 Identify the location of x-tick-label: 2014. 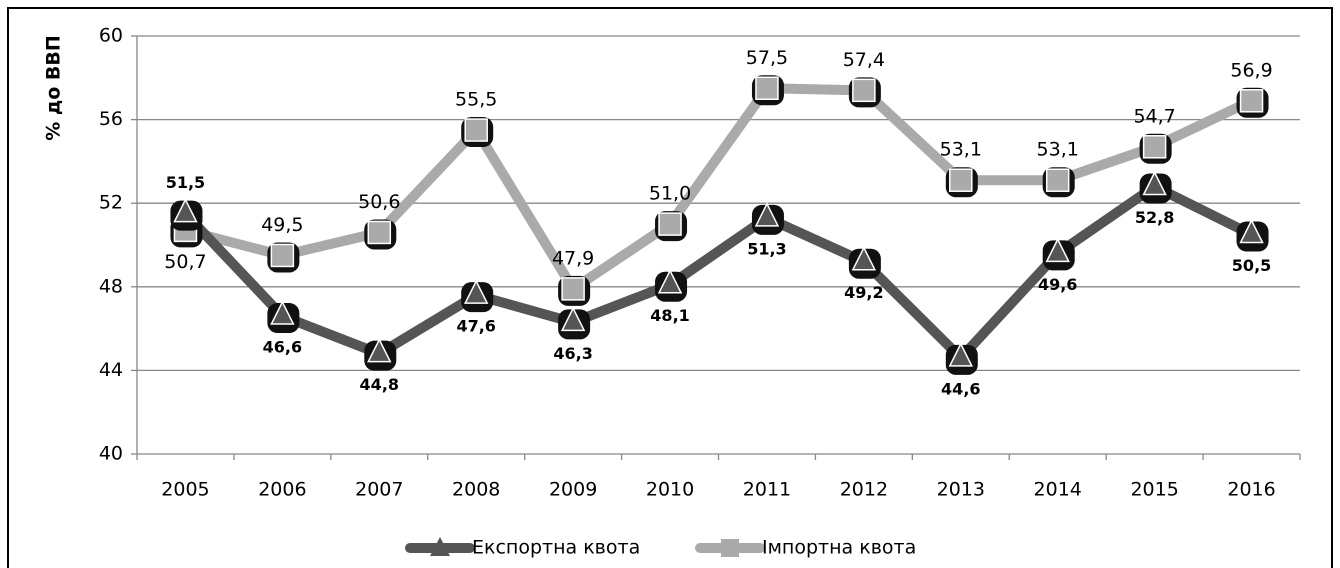
(1058, 490).